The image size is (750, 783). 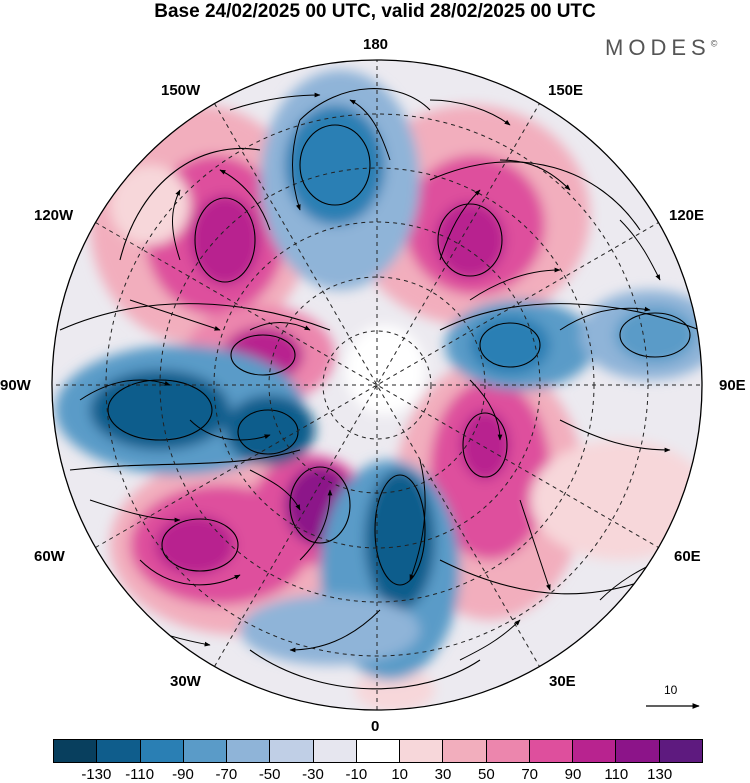 What do you see at coordinates (313, 774) in the screenshot?
I see `colorbar-tick-label: -30` at bounding box center [313, 774].